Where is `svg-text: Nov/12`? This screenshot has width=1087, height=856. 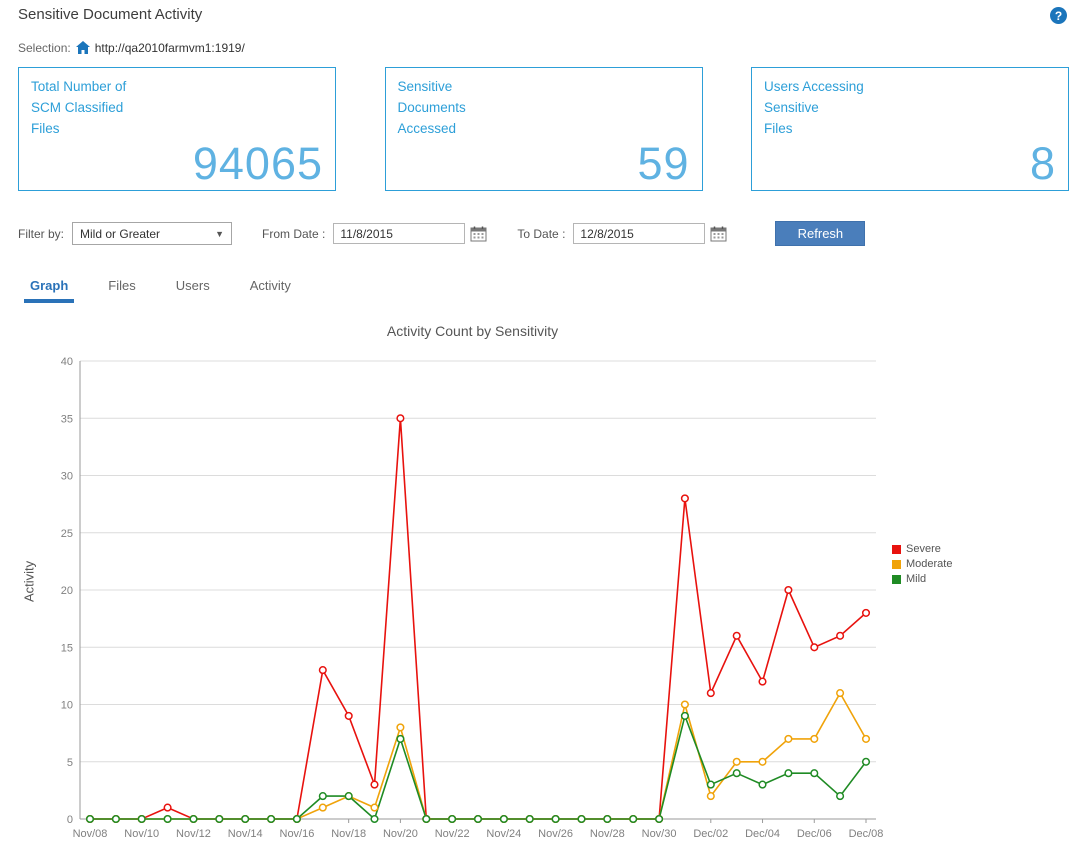
svg-text: Nov/12 is located at coordinates (193, 834).